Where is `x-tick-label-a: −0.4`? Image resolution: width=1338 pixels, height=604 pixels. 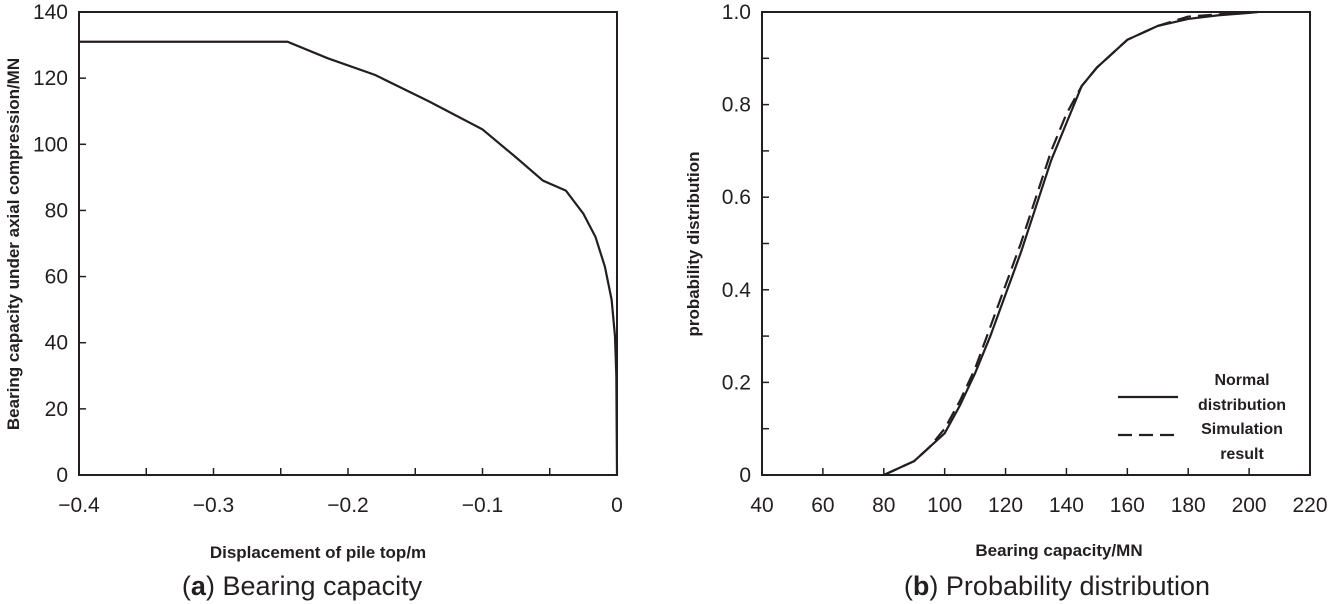 x-tick-label-a: −0.4 is located at coordinates (79, 505).